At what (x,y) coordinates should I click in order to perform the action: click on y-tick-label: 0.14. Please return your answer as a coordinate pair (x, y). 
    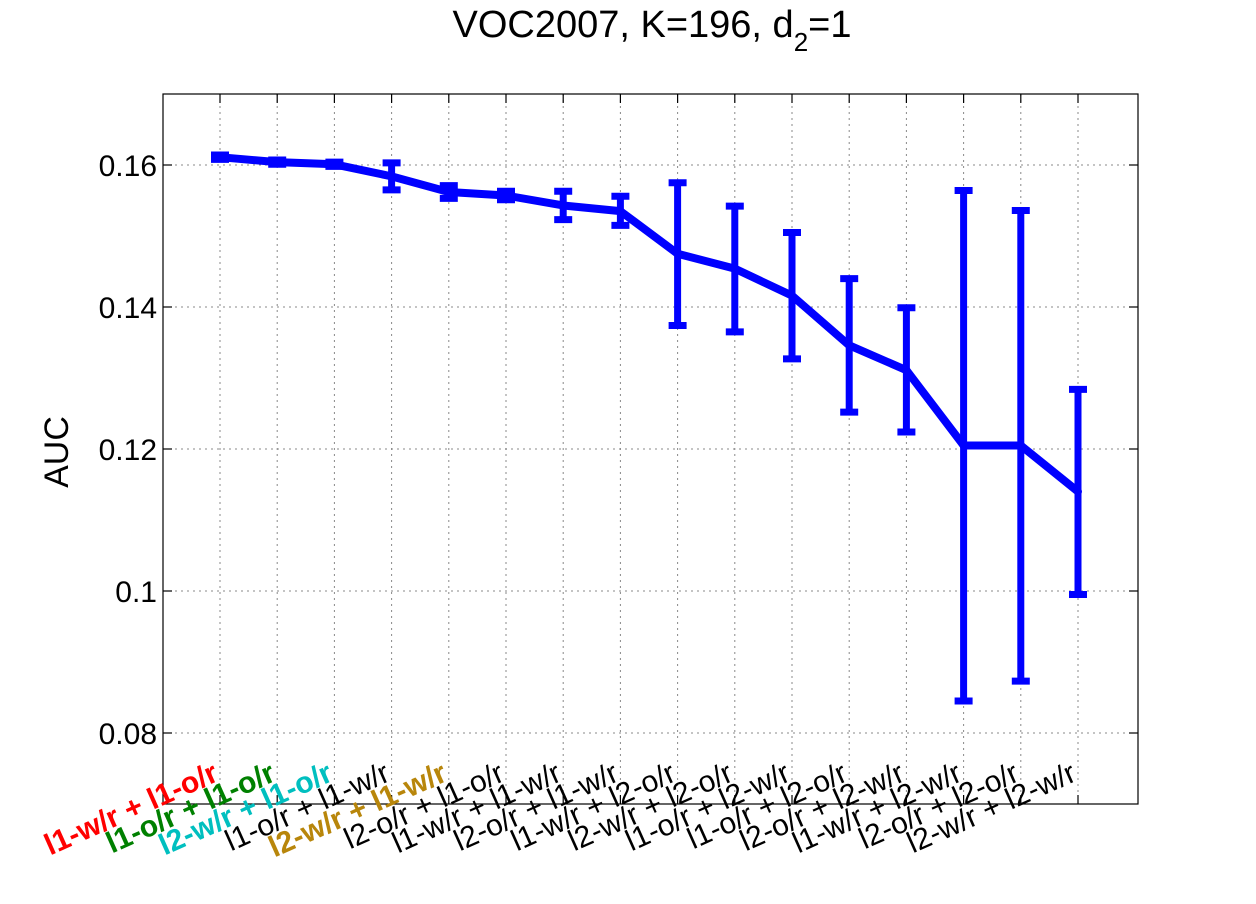
    Looking at the image, I should click on (128, 308).